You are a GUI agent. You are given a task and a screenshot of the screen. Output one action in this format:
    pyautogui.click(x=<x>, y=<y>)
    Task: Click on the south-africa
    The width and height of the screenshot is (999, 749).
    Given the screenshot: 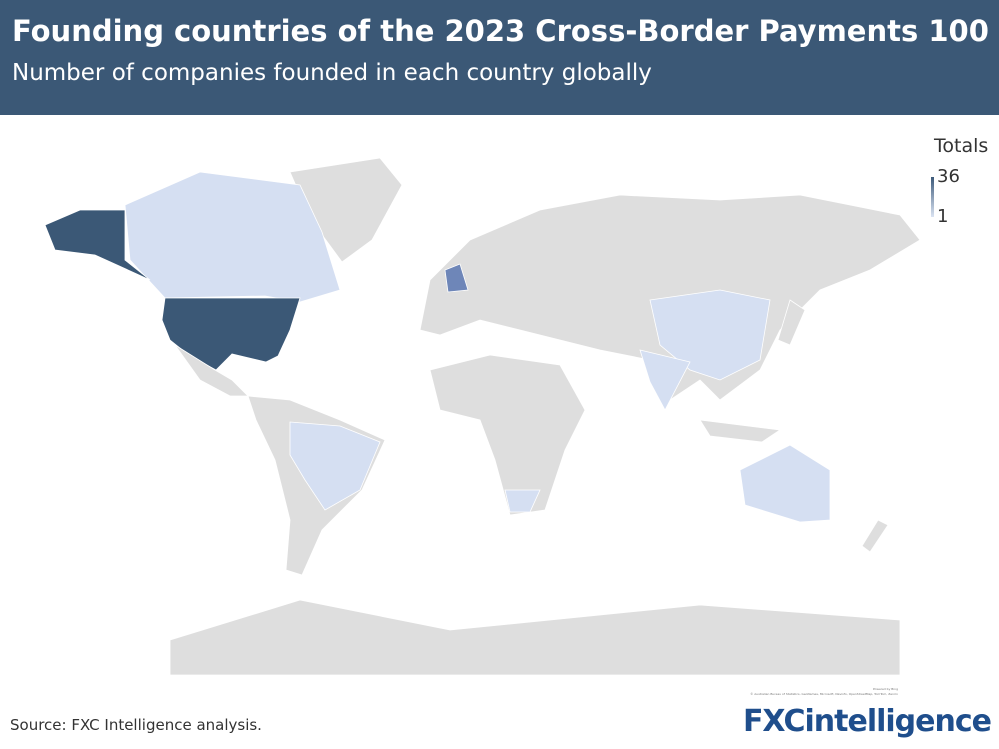 What is the action you would take?
    pyautogui.click(x=522, y=501)
    